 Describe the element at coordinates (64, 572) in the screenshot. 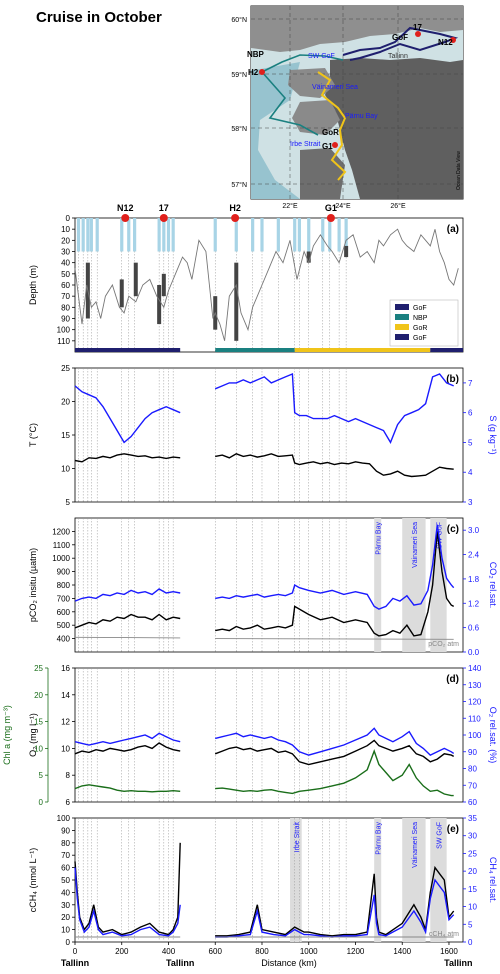

I see `y-tick-label: 900` at that location.